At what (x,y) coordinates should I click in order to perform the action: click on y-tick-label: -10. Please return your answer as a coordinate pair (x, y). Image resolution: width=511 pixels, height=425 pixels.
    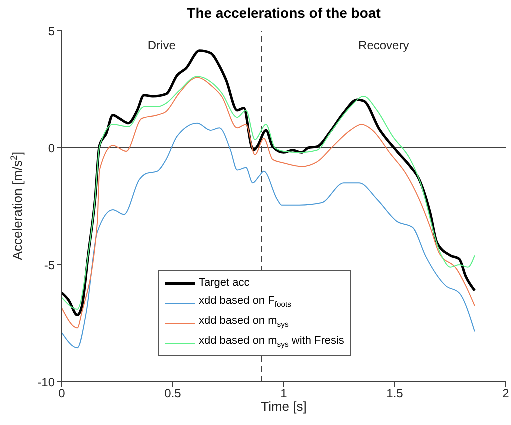
    Looking at the image, I should click on (47, 382).